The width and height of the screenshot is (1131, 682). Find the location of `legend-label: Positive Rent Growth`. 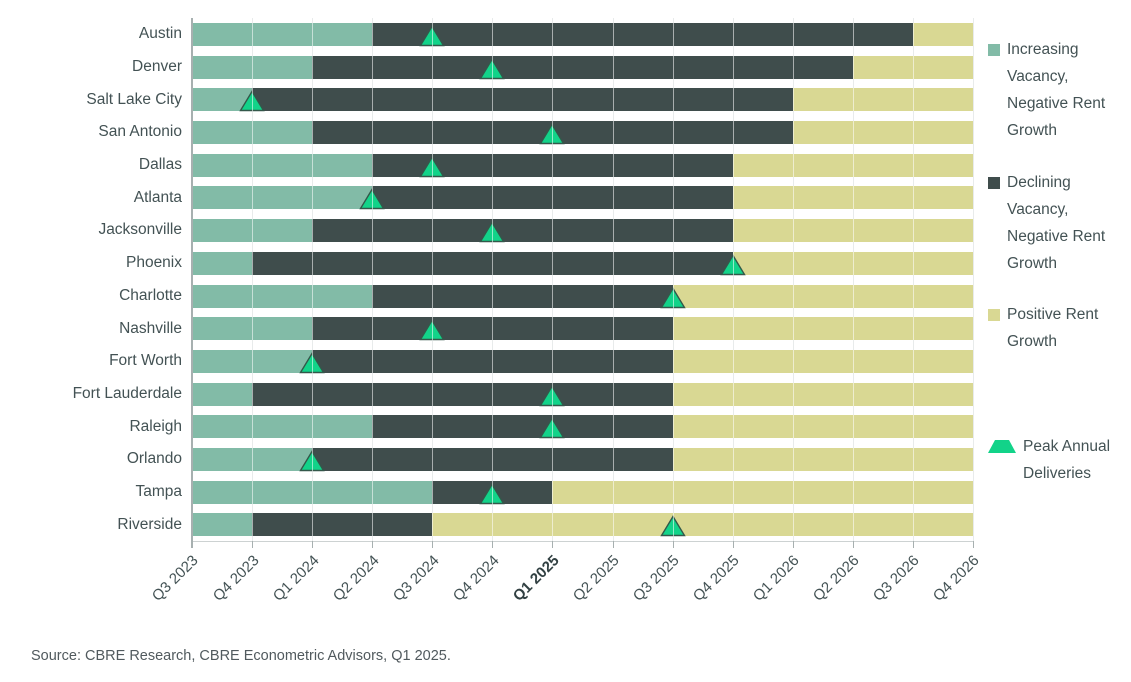

legend-label: Positive Rent Growth is located at coordinates (1053, 328).